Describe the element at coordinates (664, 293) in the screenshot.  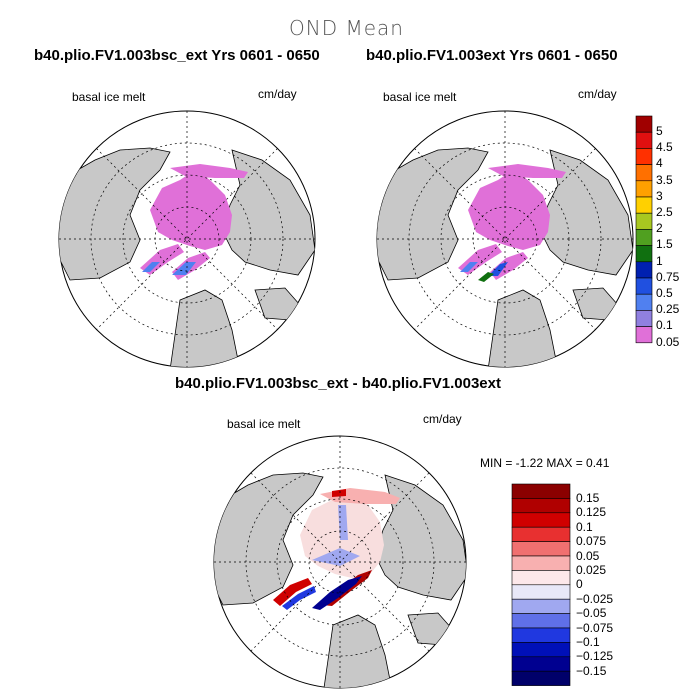
I see `colorbar-label: 0.5` at that location.